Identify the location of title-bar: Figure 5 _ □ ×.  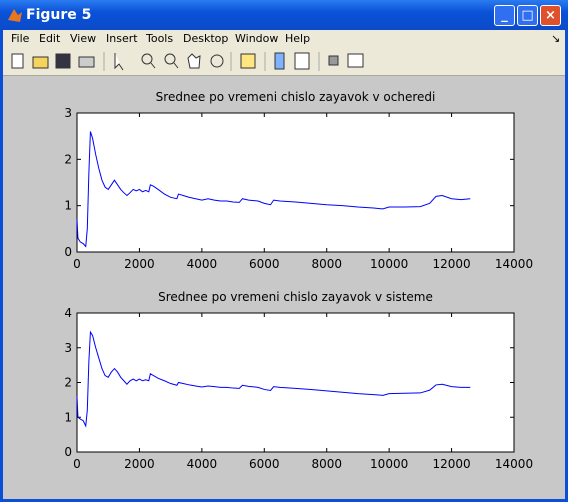
(284, 15).